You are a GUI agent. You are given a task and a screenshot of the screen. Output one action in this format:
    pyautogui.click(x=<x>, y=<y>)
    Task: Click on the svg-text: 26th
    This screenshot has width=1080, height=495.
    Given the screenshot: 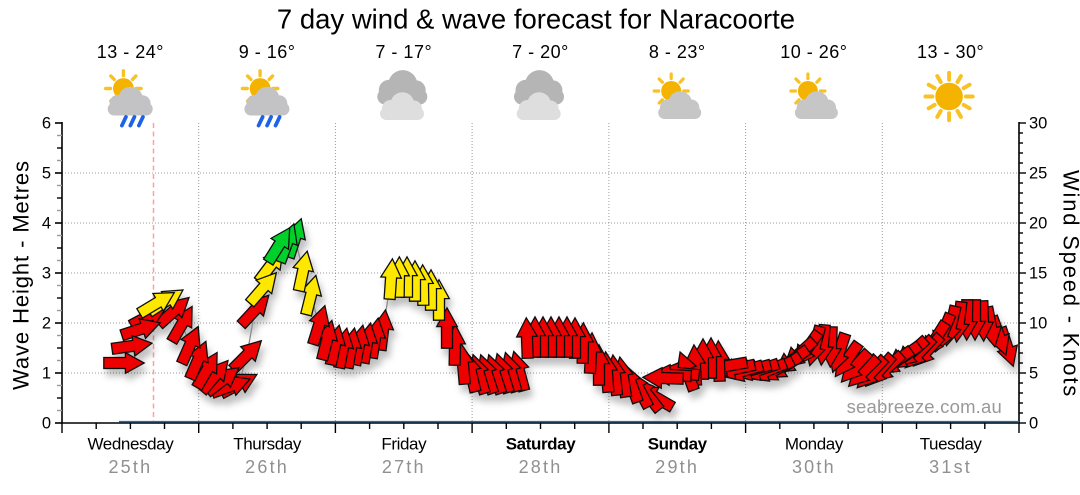 What is the action you would take?
    pyautogui.click(x=267, y=467)
    